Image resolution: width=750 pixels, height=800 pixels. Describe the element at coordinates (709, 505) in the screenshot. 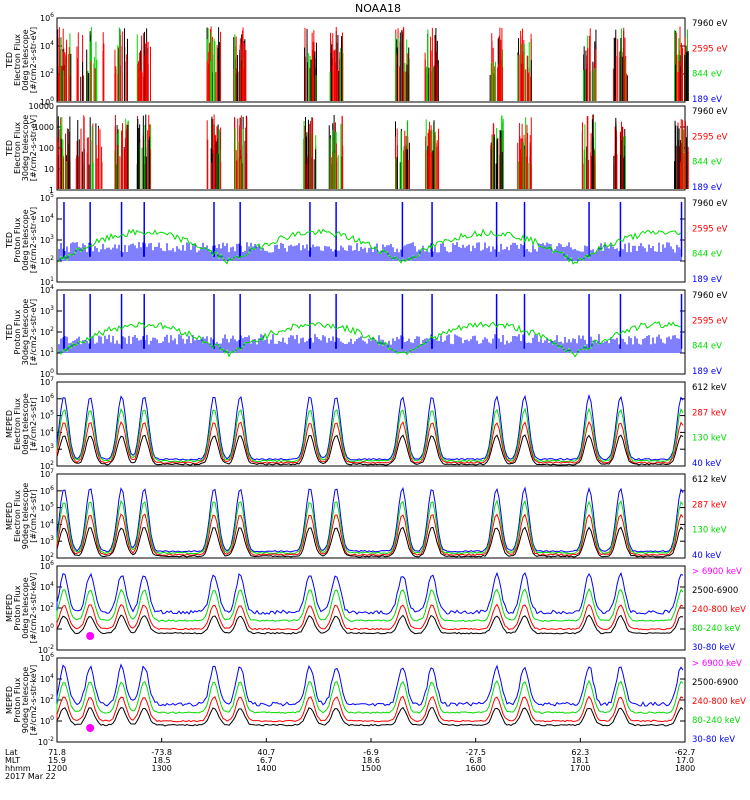

I see `legend-entry: 287 keV` at that location.